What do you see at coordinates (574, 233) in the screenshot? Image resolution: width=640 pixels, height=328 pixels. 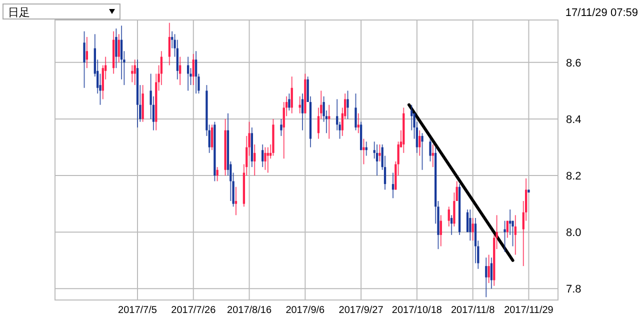 I see `y-tick-label: 8.0` at bounding box center [574, 233].